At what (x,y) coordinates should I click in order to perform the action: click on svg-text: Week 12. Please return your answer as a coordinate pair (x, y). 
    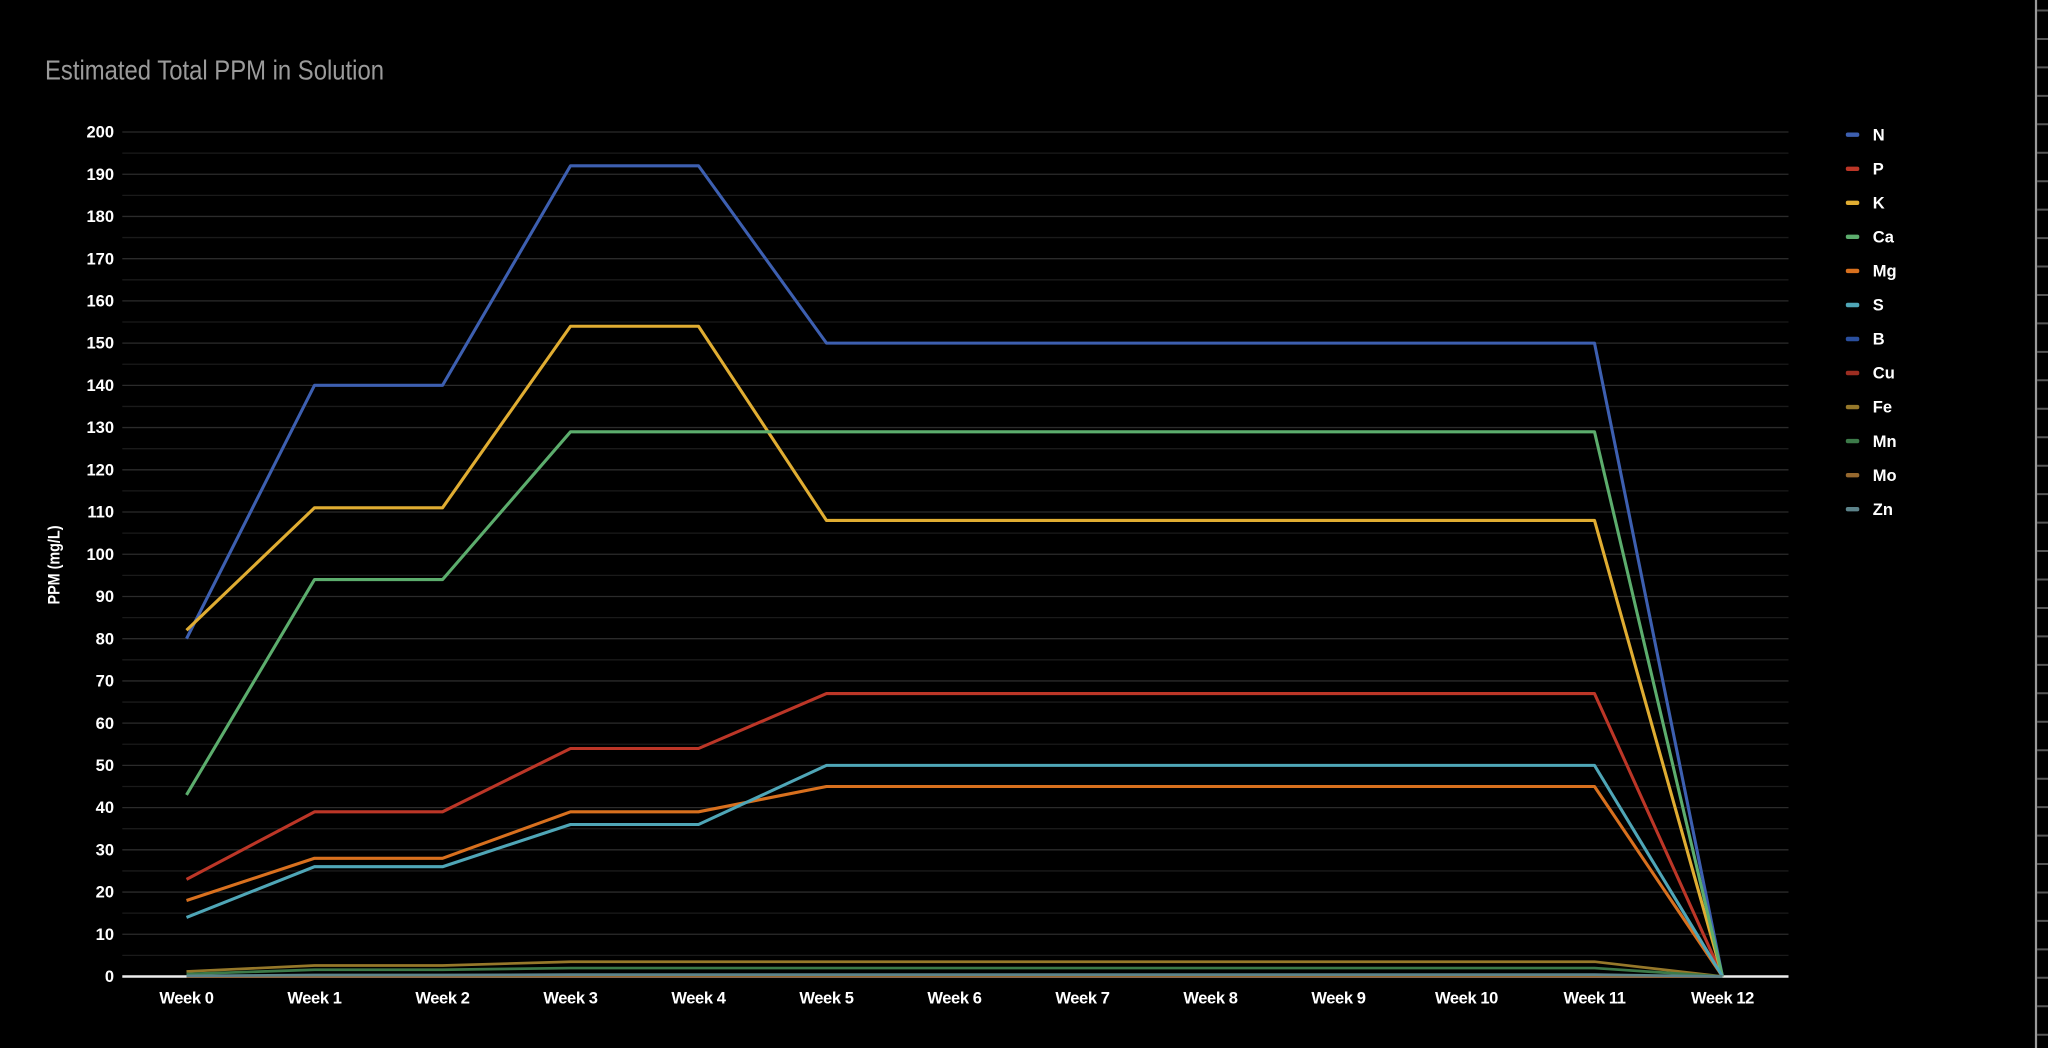
    Looking at the image, I should click on (1722, 998).